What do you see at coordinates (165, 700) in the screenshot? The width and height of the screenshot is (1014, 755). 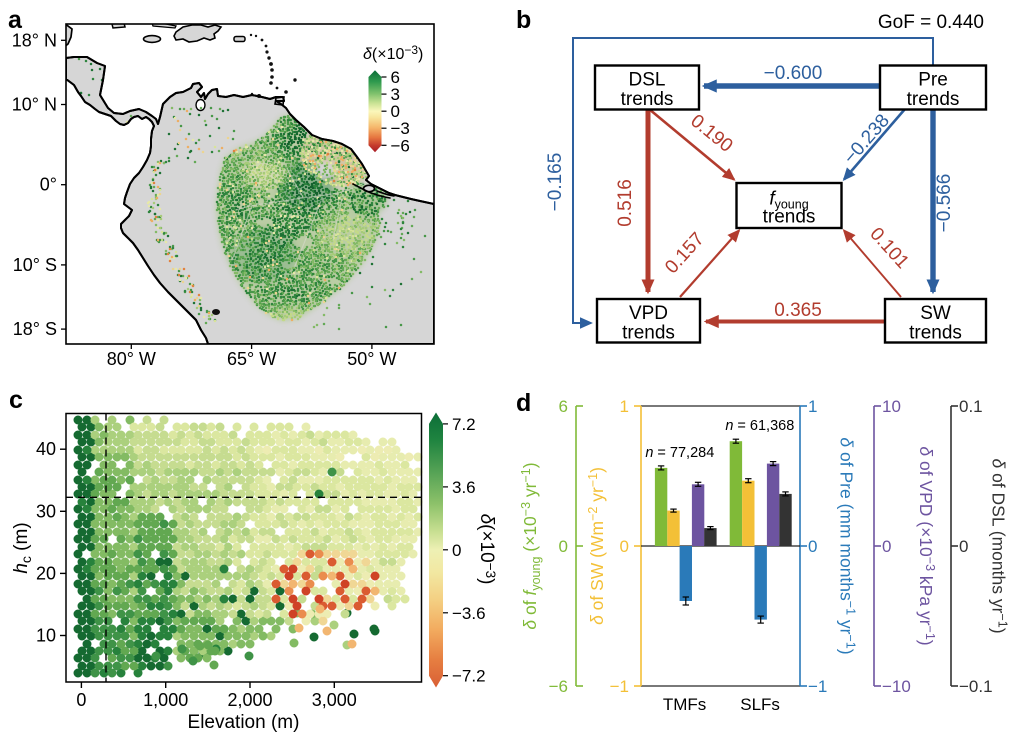 I see `svg-text: 1,000` at bounding box center [165, 700].